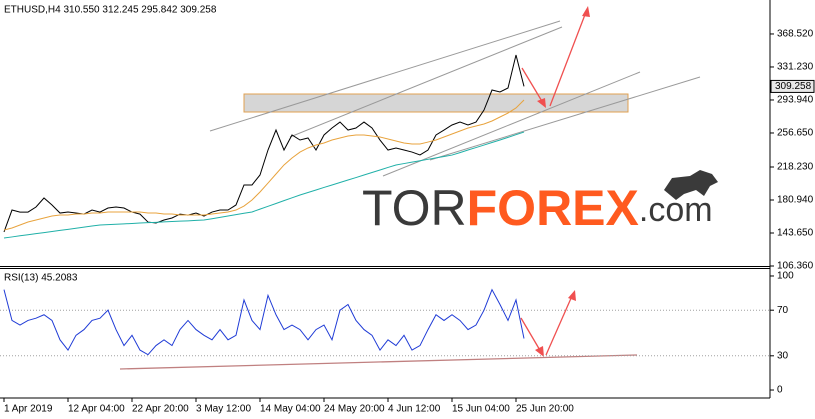  What do you see at coordinates (28, 409) in the screenshot?
I see `x-tick-label: 1 Apr 2019` at bounding box center [28, 409].